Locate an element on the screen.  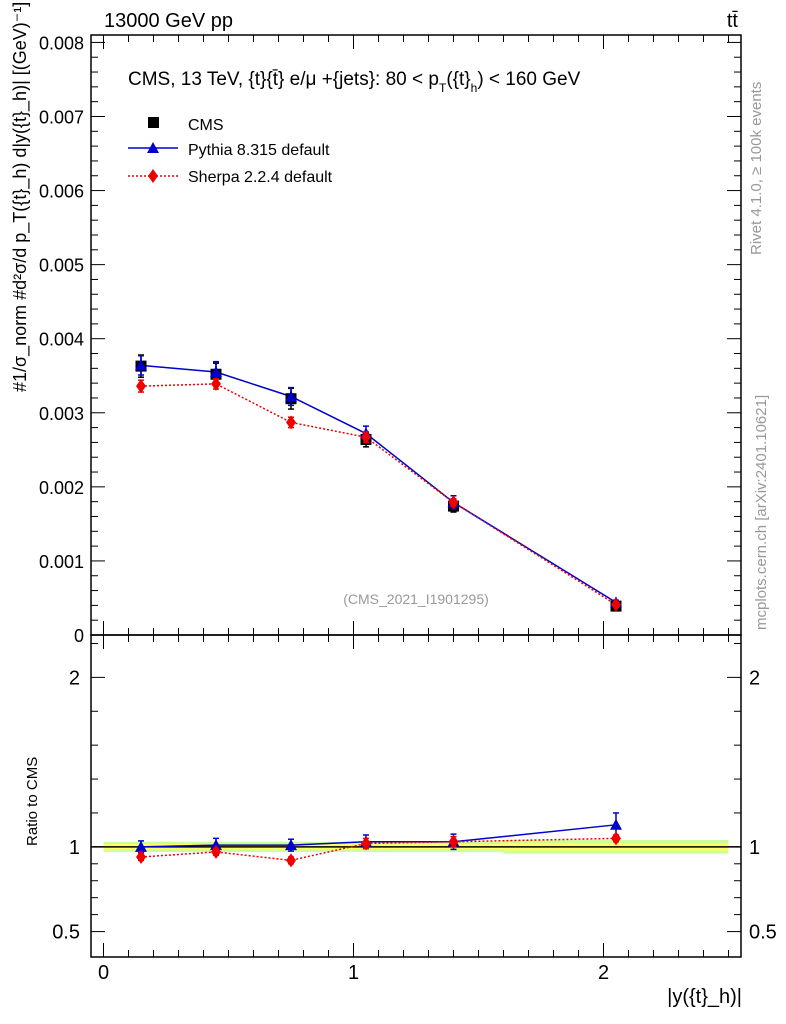
header-right: tt̄ is located at coordinates (733, 21).